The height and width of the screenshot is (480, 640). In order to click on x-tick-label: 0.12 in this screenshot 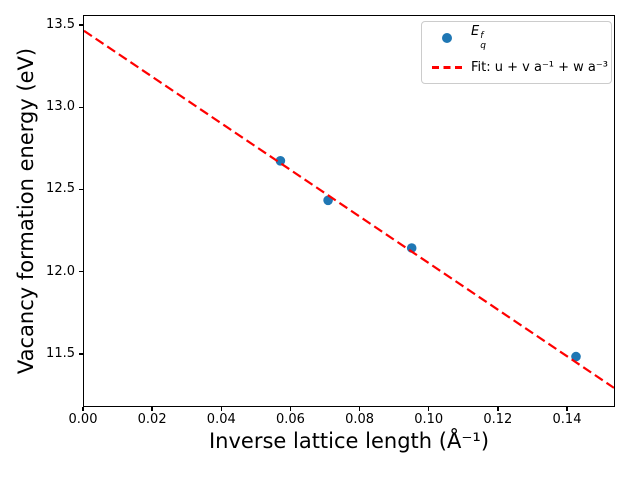, I will do `click(498, 419)`.